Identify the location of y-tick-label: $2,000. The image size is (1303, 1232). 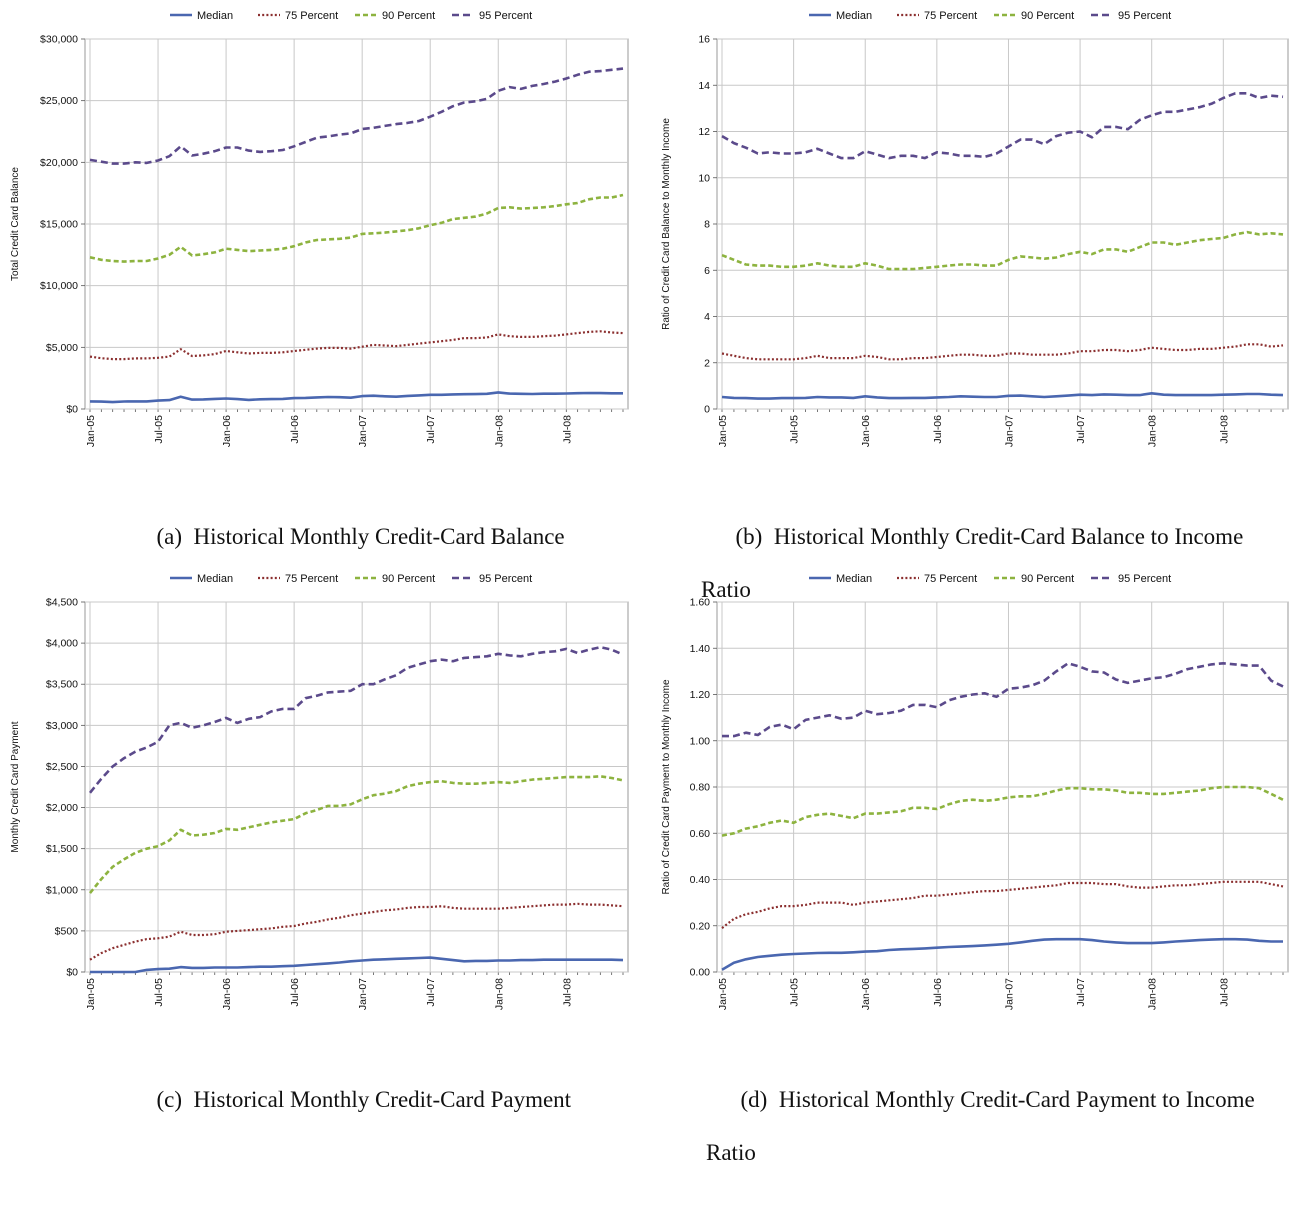
(62, 808).